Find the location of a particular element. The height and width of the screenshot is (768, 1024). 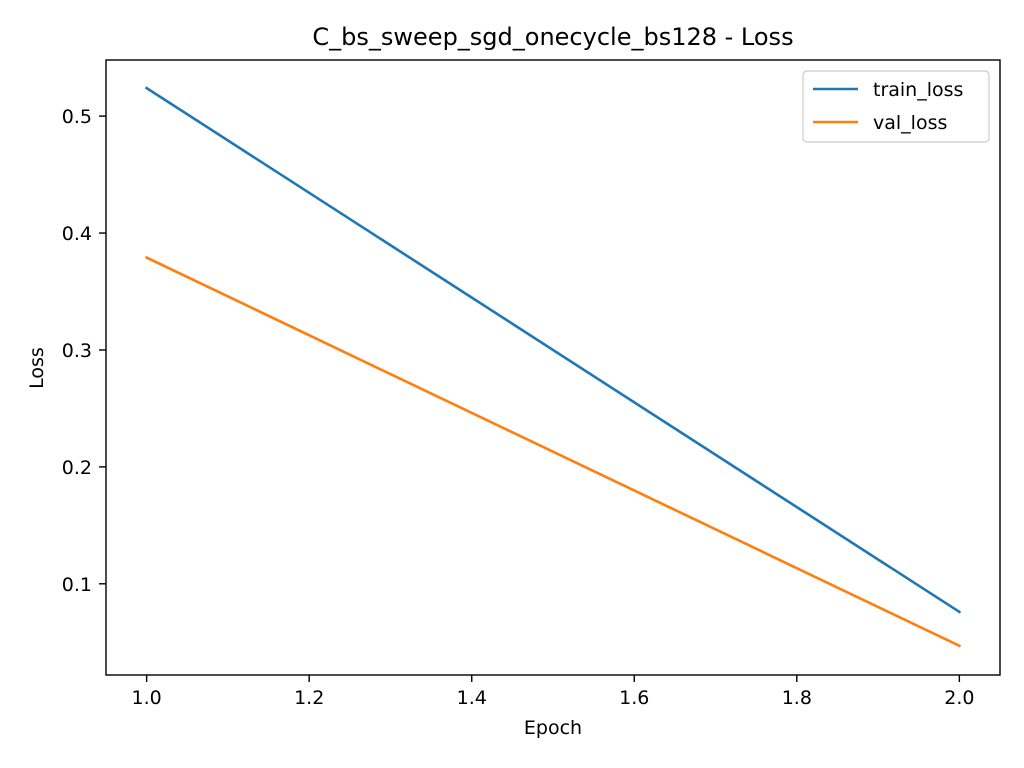

y-tick-label: 0.2 is located at coordinates (77, 468).